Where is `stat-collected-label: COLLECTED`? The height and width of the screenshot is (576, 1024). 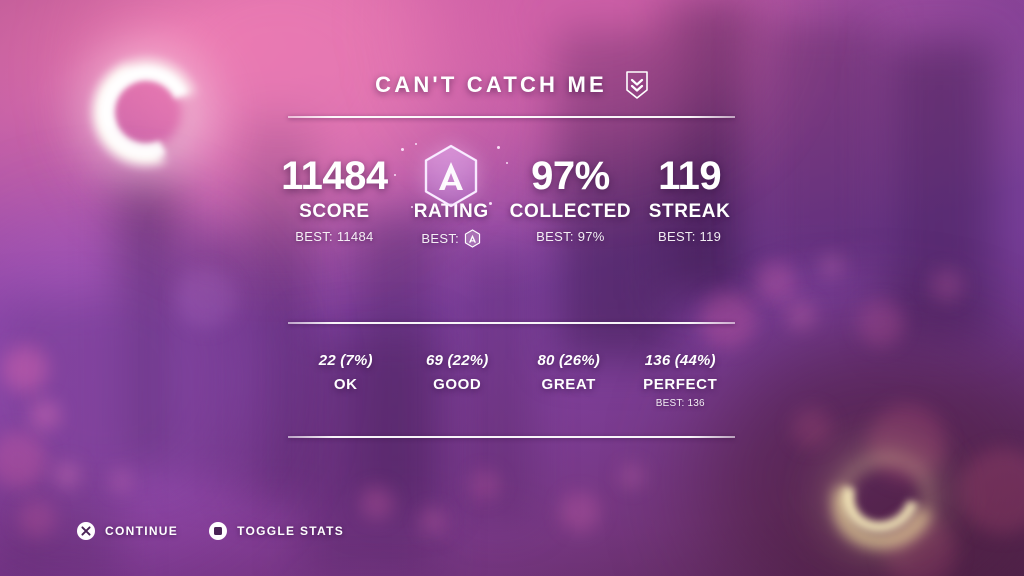
stat-collected-label: COLLECTED is located at coordinates (570, 211).